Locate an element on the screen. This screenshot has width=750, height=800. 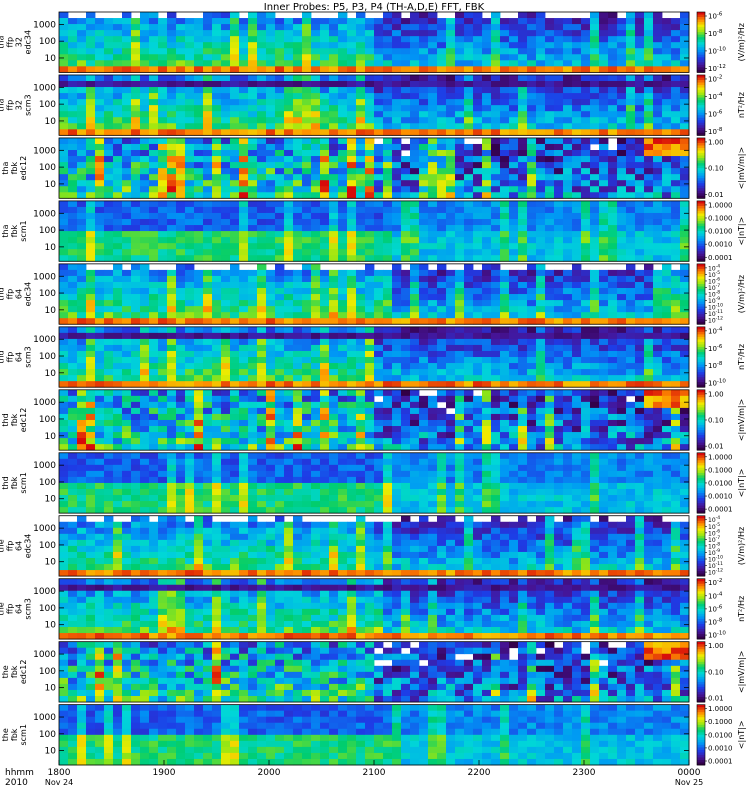
y-tick-label: 1000 is located at coordinates (44, 340).